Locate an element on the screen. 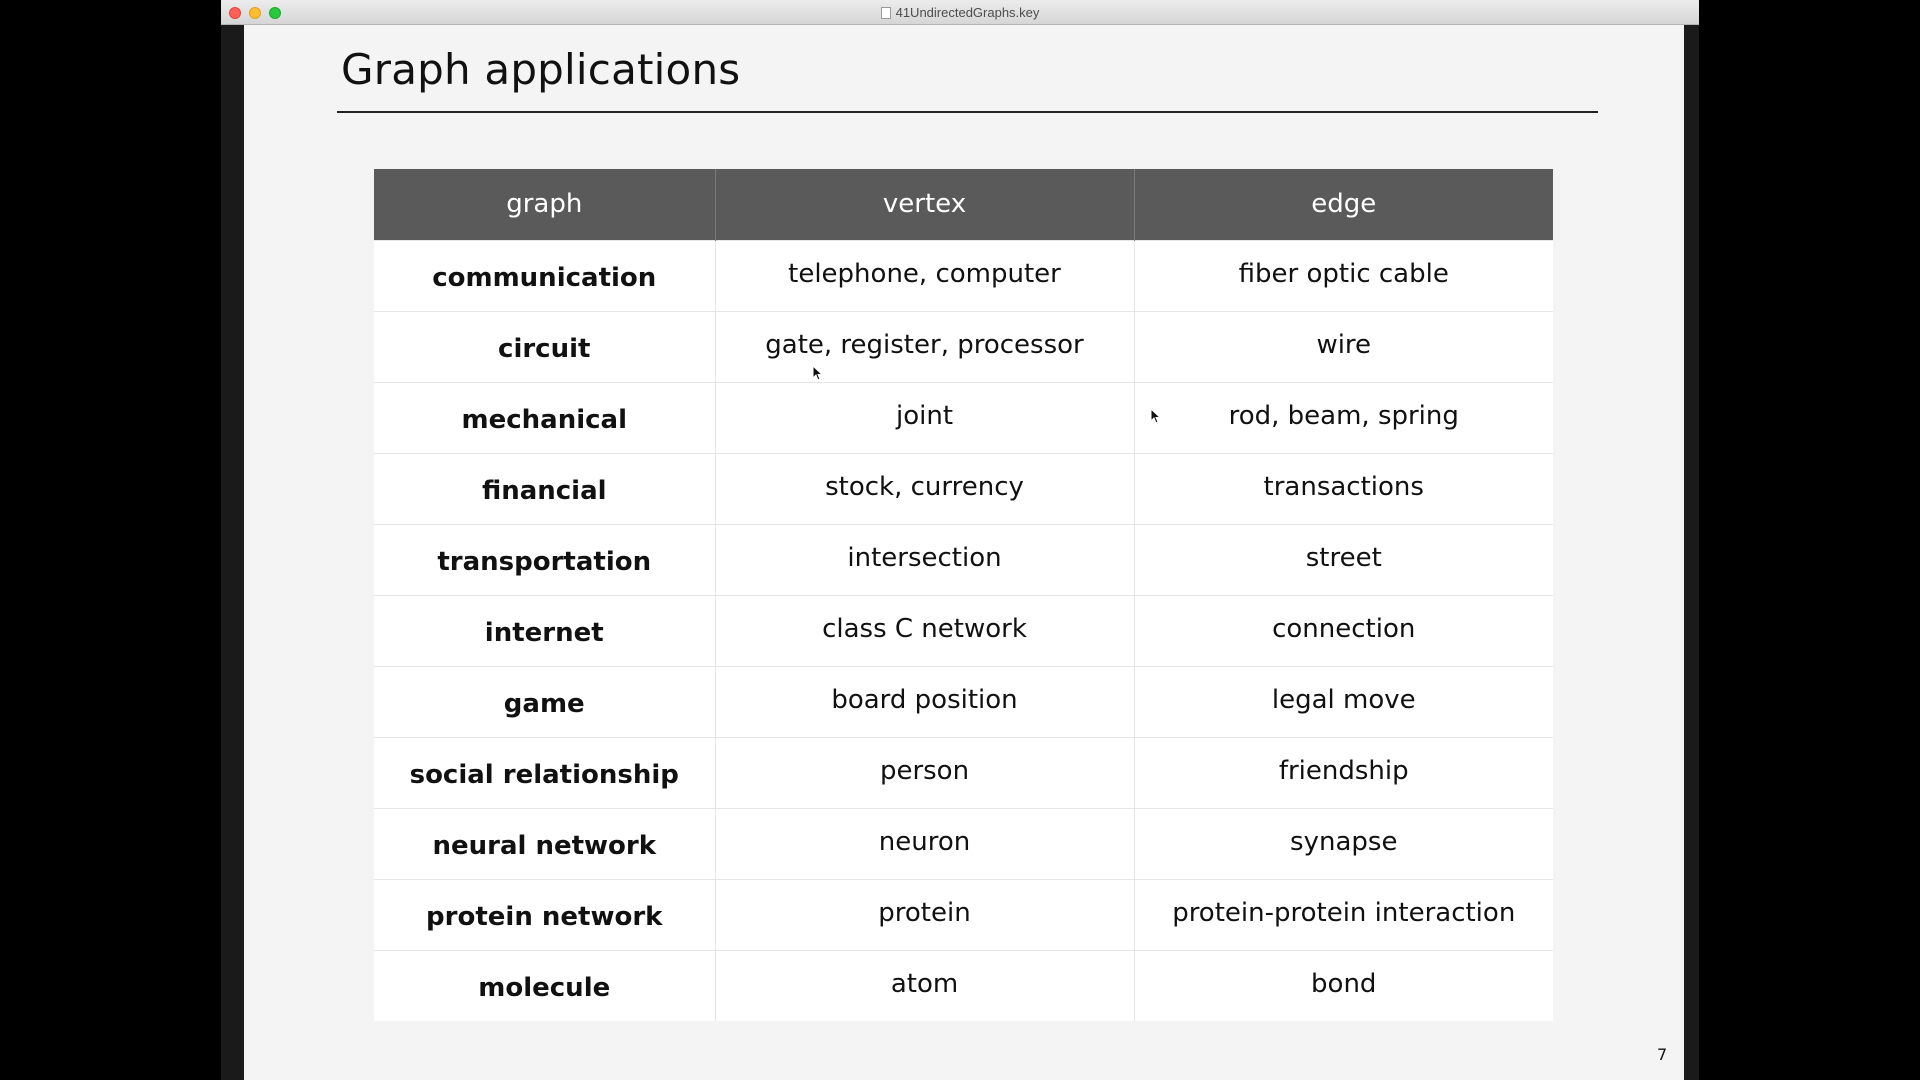 The width and height of the screenshot is (1920, 1080). vertex-cell: neuron is located at coordinates (925, 843).